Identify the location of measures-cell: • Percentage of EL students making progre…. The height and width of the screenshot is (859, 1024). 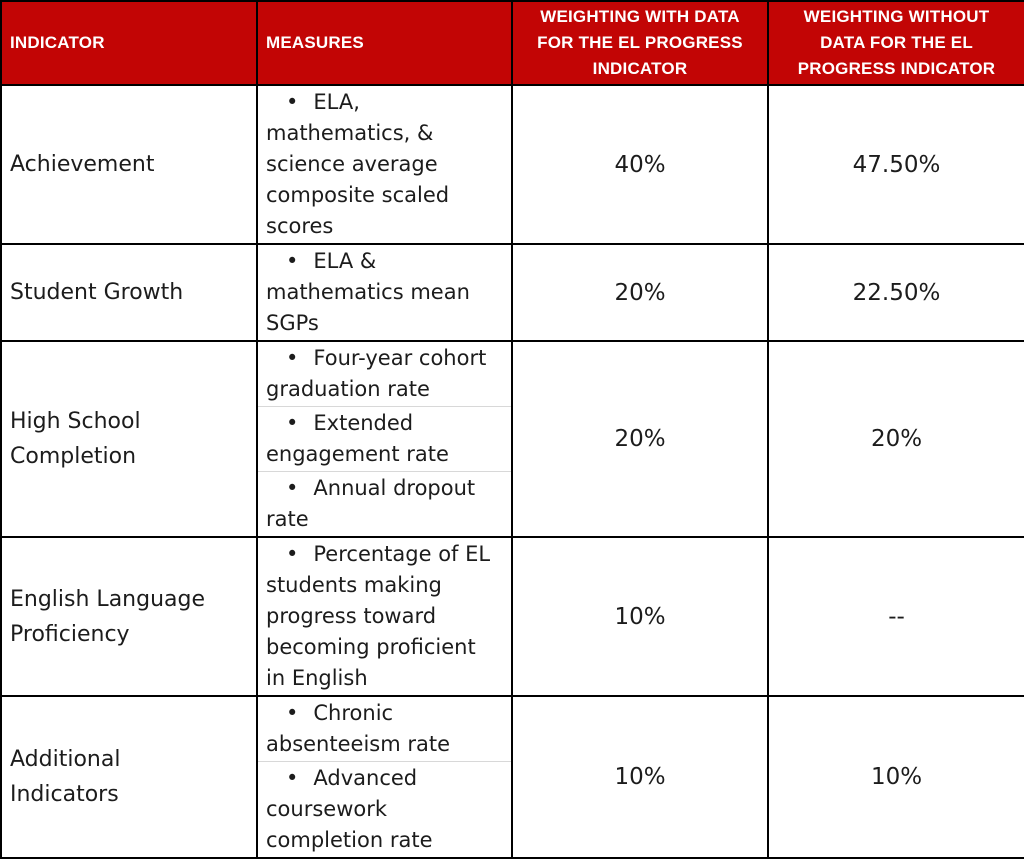
(384, 616).